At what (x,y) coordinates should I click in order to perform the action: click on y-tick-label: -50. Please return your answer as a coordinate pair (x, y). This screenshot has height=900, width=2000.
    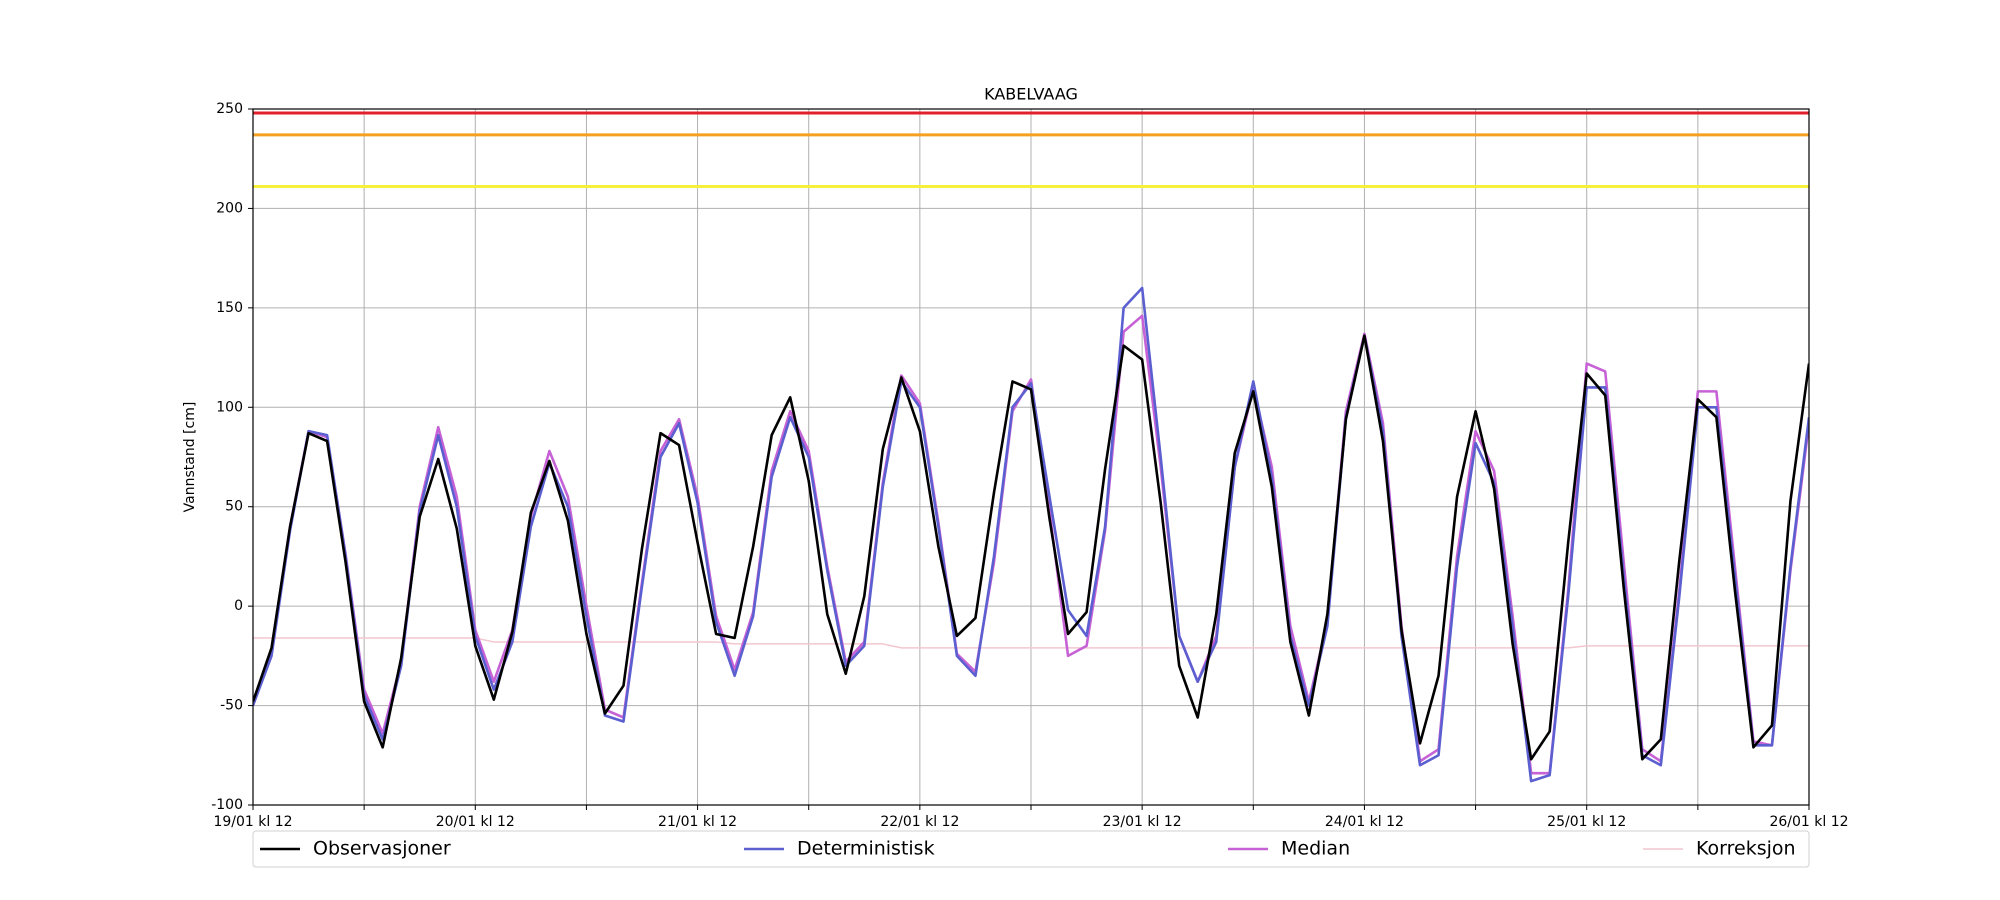
    Looking at the image, I should click on (231, 706).